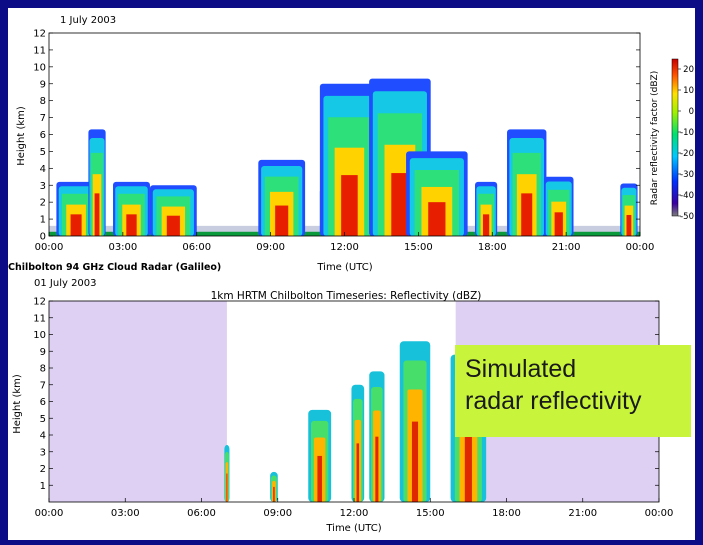 This screenshot has width=703, height=545. Describe the element at coordinates (43, 186) in the screenshot. I see `top-y-tick-label: 3` at that location.